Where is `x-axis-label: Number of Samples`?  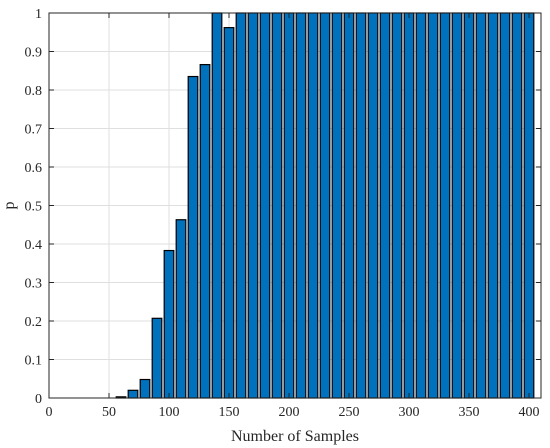
x-axis-label: Number of Samples is located at coordinates (295, 436).